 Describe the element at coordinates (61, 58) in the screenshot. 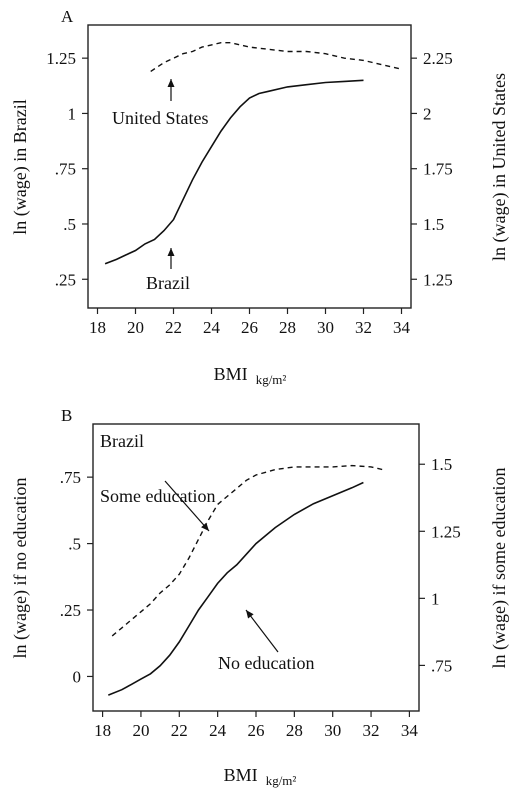

I see `left-y-tick-label: 1.25` at that location.